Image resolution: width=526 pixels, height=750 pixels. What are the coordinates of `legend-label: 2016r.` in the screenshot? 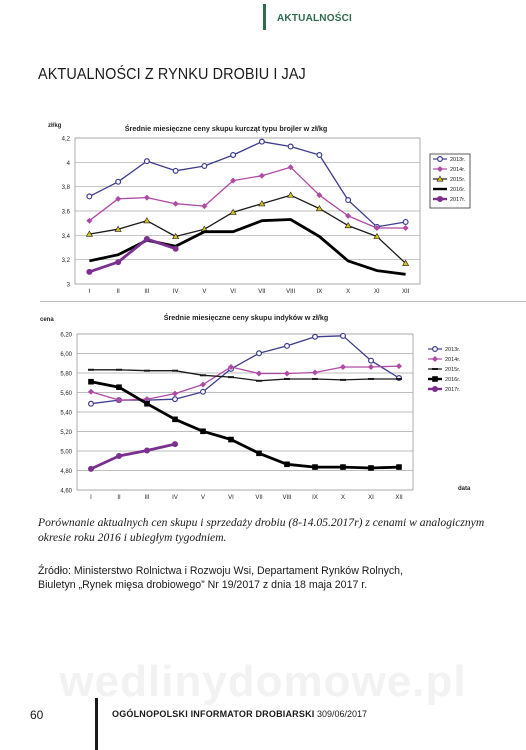 It's located at (453, 380).